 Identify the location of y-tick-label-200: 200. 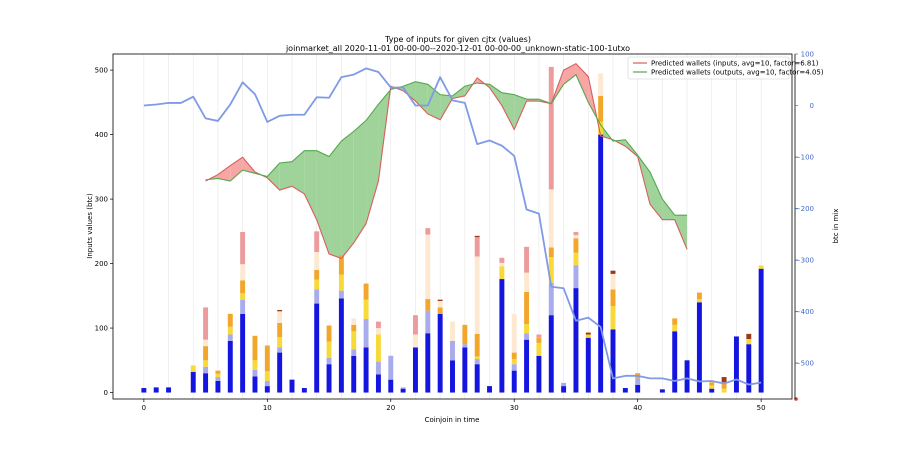
(101, 264).